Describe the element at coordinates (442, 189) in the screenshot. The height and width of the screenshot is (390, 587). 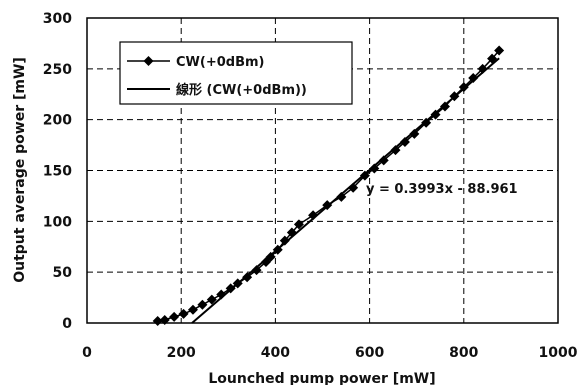
I see `trendline-equation: y = 0.3993x - 88.961` at that location.